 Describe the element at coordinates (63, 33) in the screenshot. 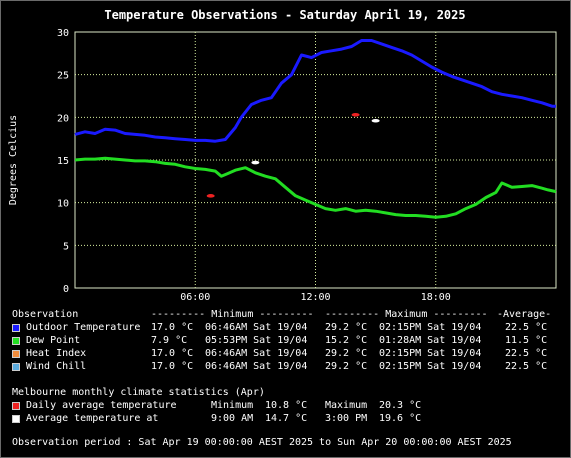

I see `y-tick-label: 30` at that location.